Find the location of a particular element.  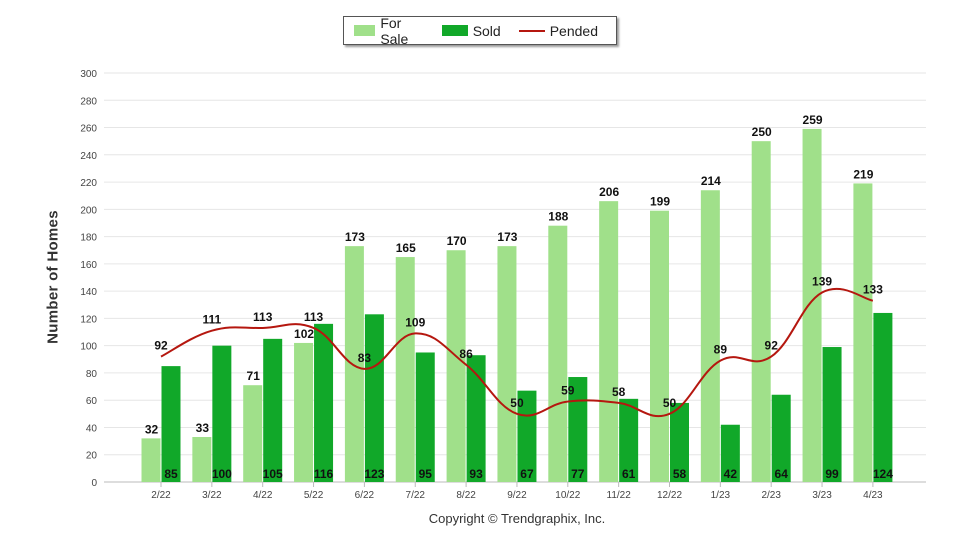

x-tick-label: 6/22 is located at coordinates (365, 495).